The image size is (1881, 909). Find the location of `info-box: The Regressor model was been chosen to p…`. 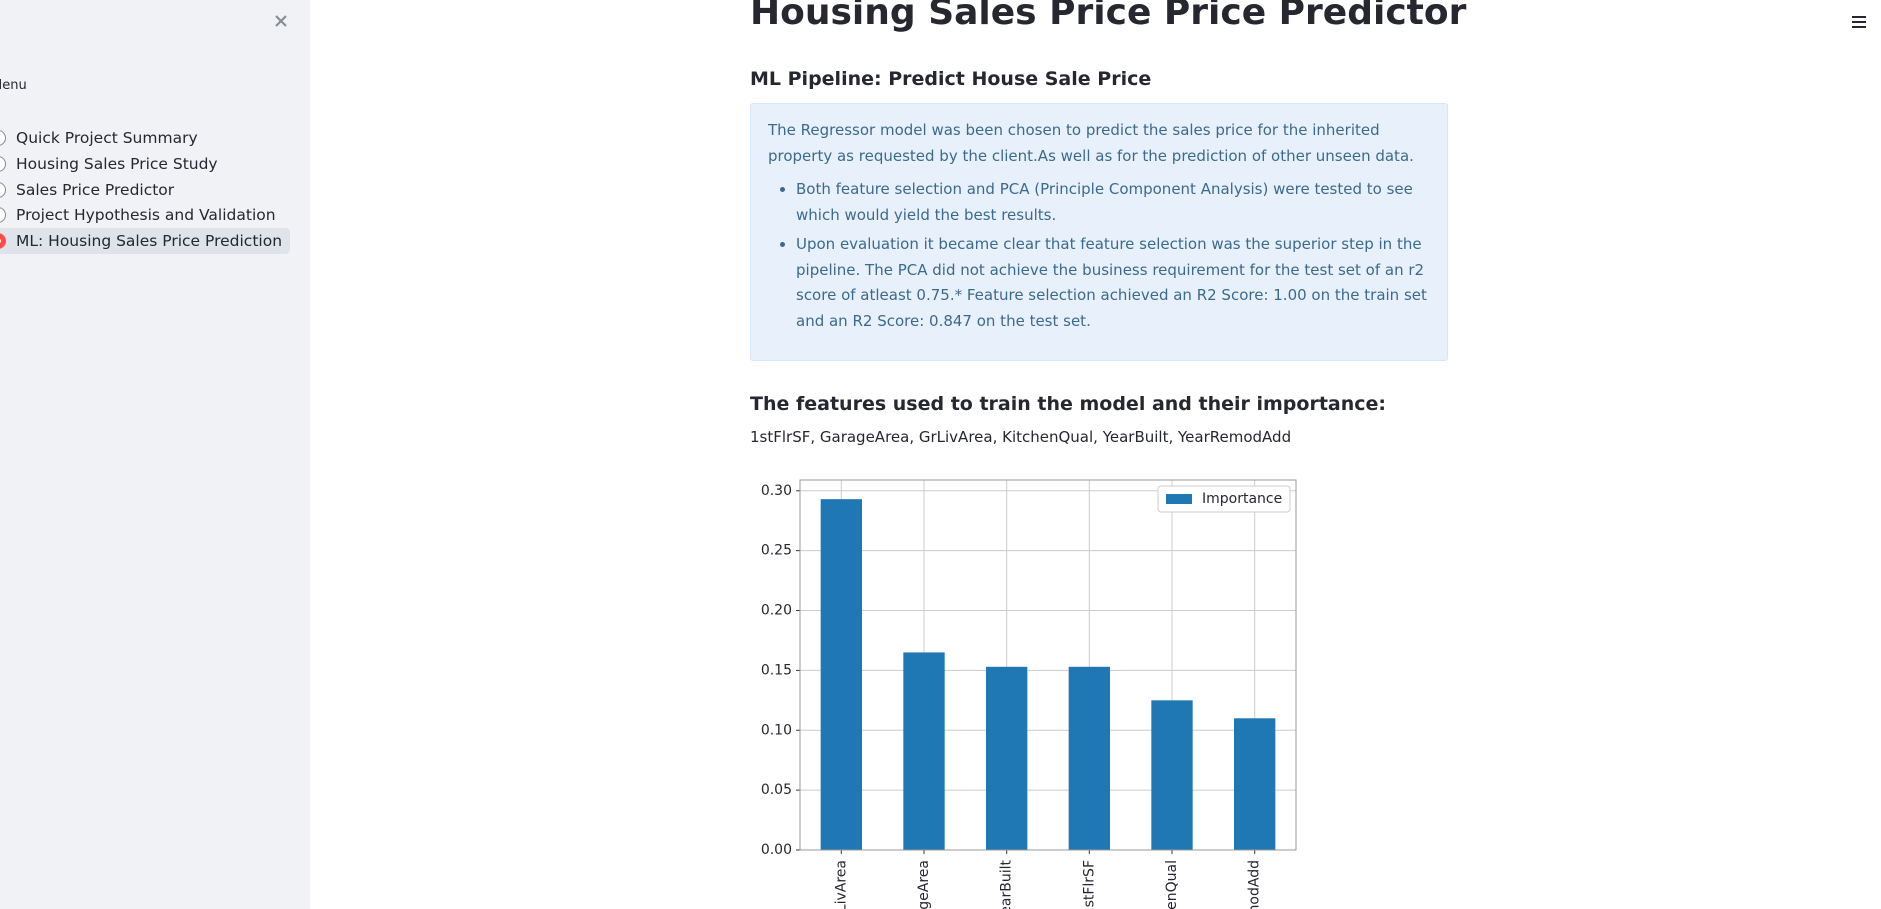

info-box: The Regressor model was been chosen to p… is located at coordinates (1099, 232).